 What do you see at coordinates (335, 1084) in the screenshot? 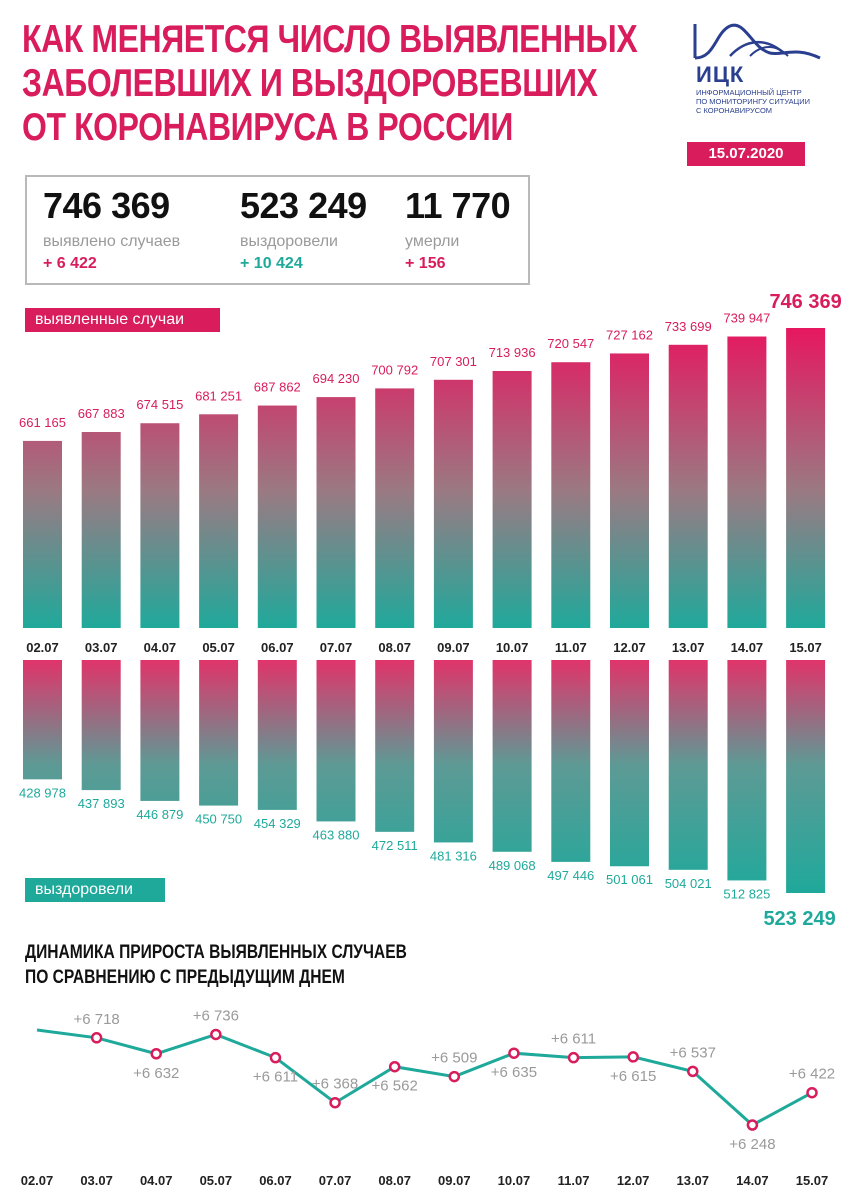
I see `increase-label: +6 368` at bounding box center [335, 1084].